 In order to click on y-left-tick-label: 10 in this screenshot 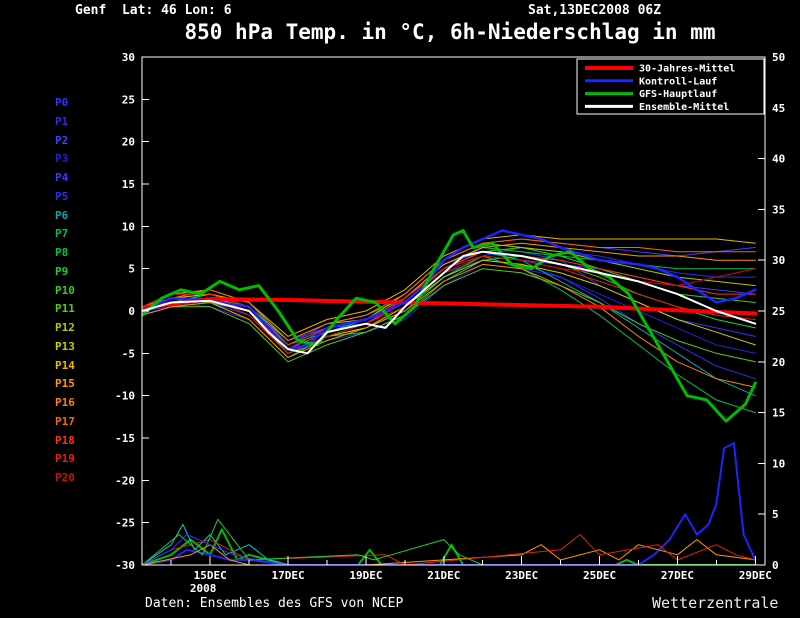, I will do `click(128, 226)`.